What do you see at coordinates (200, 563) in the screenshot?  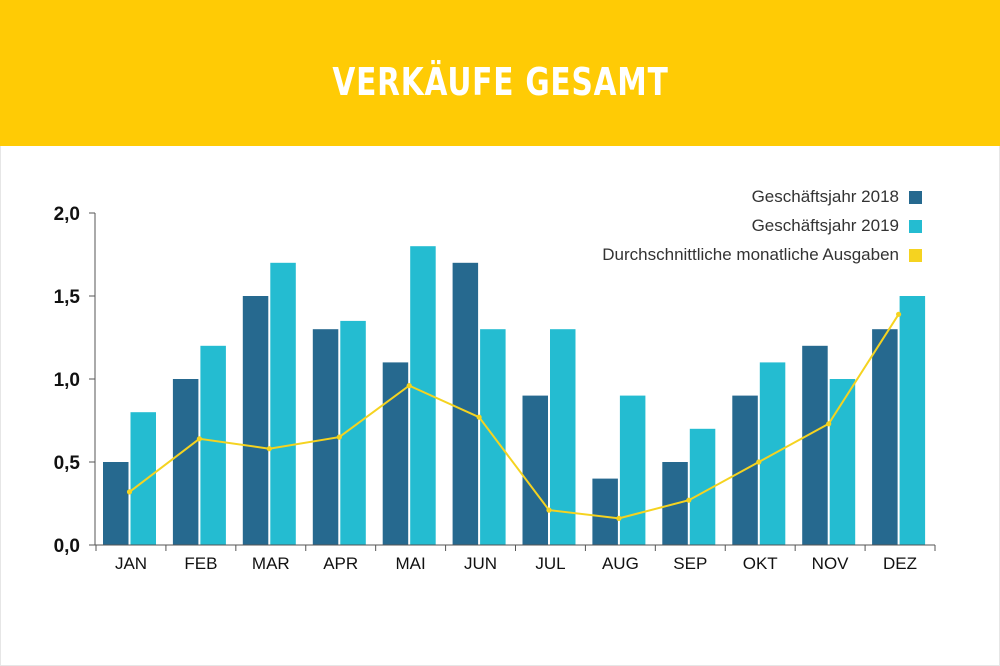 I see `x-tick-label-feb: FEB` at bounding box center [200, 563].